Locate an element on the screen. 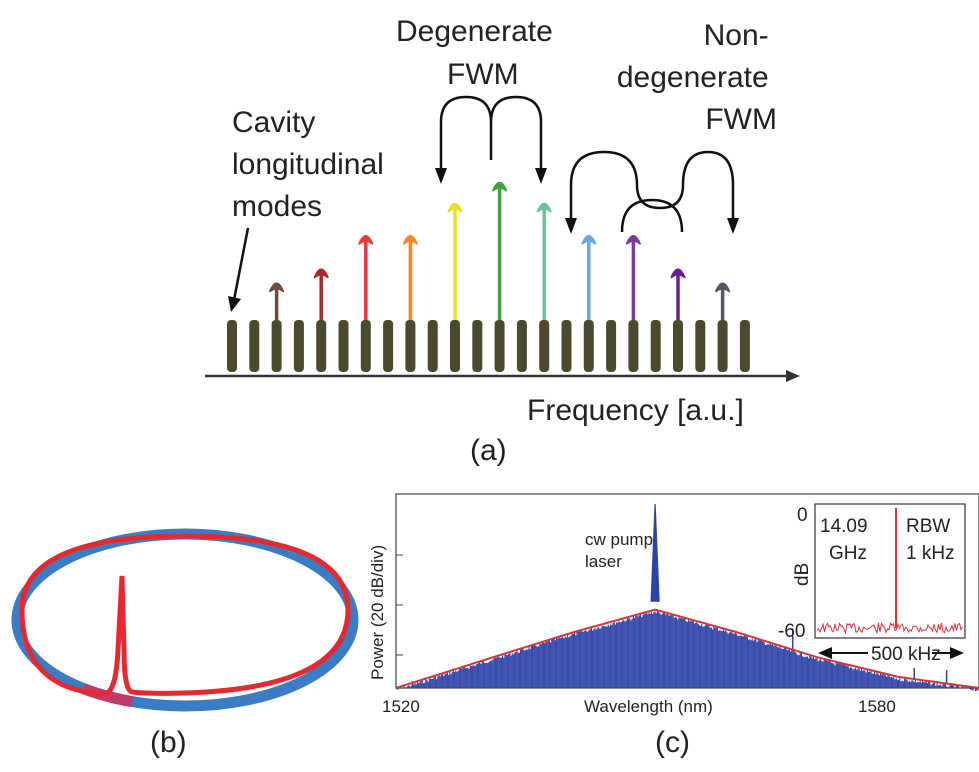 The image size is (979, 772). inset-frame is located at coordinates (890, 571).